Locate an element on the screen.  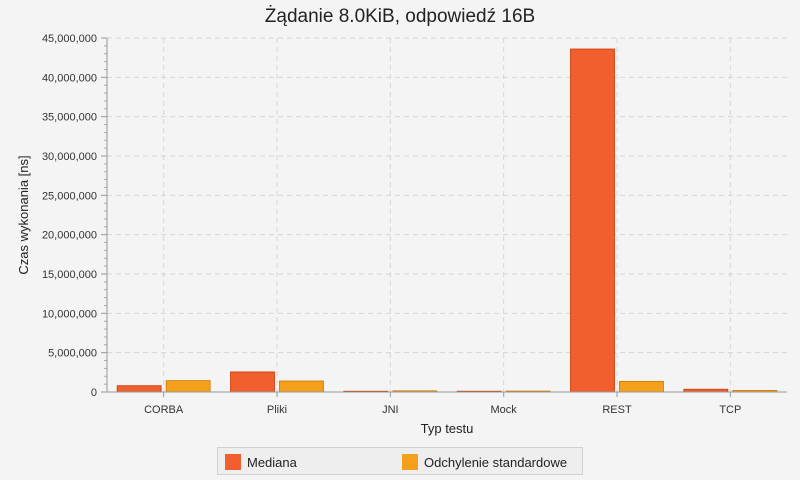
legend-item-odchylenie: Odchylenie standardowe is located at coordinates (484, 462).